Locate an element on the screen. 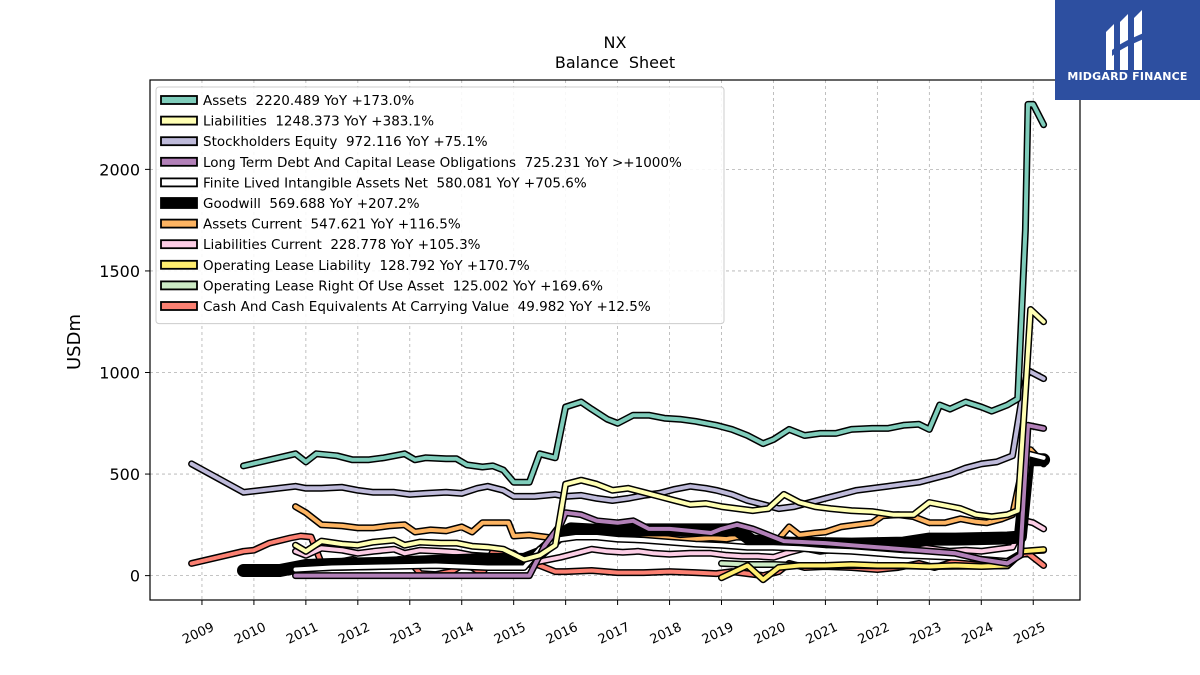  chart-title: NX is located at coordinates (615, 42).